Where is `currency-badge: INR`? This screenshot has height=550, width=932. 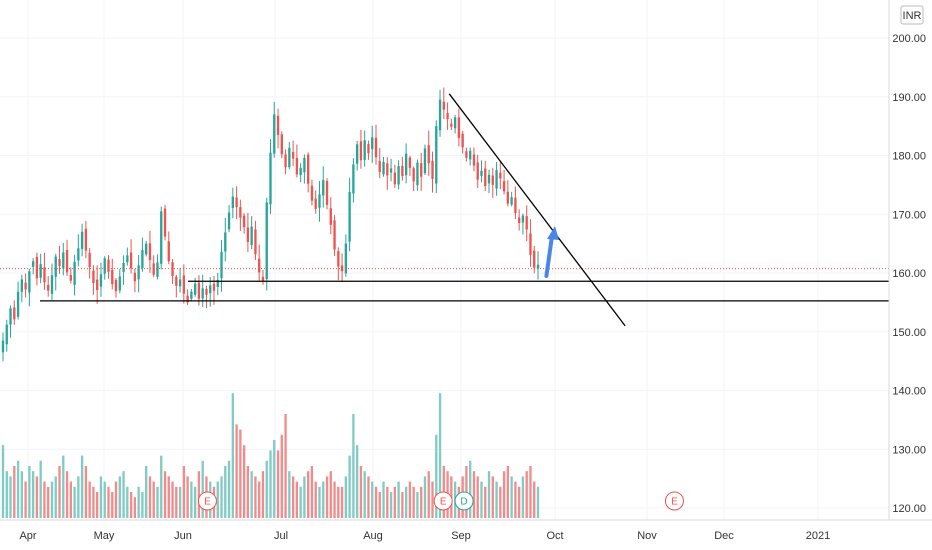 currency-badge: INR is located at coordinates (912, 15).